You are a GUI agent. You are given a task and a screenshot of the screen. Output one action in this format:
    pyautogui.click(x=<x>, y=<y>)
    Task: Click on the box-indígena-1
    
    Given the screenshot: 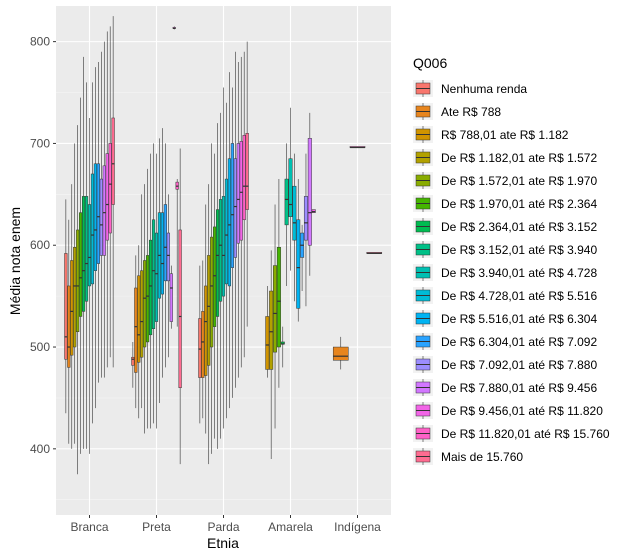 What is the action you would take?
    pyautogui.click(x=340, y=353)
    